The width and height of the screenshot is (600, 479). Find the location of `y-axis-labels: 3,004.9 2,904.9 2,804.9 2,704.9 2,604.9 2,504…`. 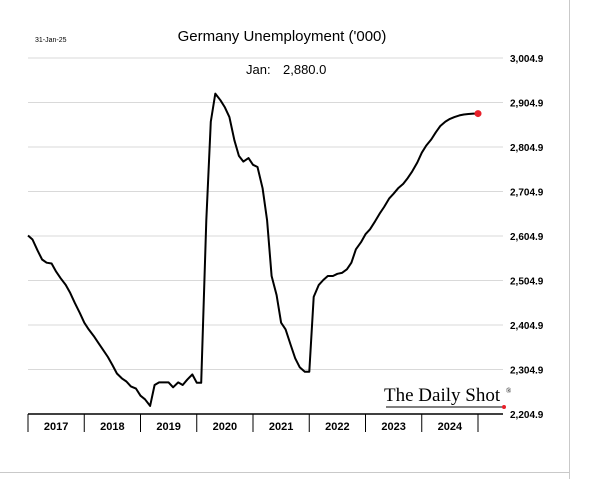

y-axis-labels: 3,004.9 2,904.9 2,804.9 2,704.9 2,604.9 2,504… is located at coordinates (527, 237).